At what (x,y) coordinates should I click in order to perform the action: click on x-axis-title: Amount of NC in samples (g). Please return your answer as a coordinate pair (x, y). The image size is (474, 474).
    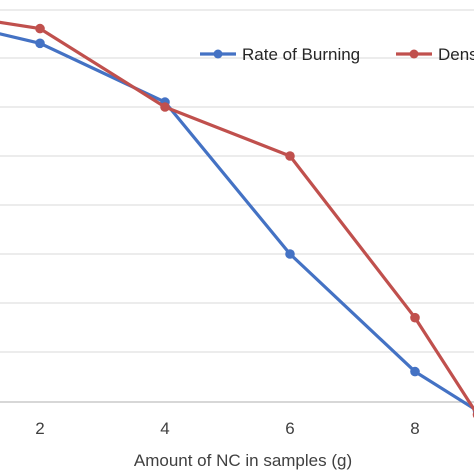
    Looking at the image, I should click on (243, 460).